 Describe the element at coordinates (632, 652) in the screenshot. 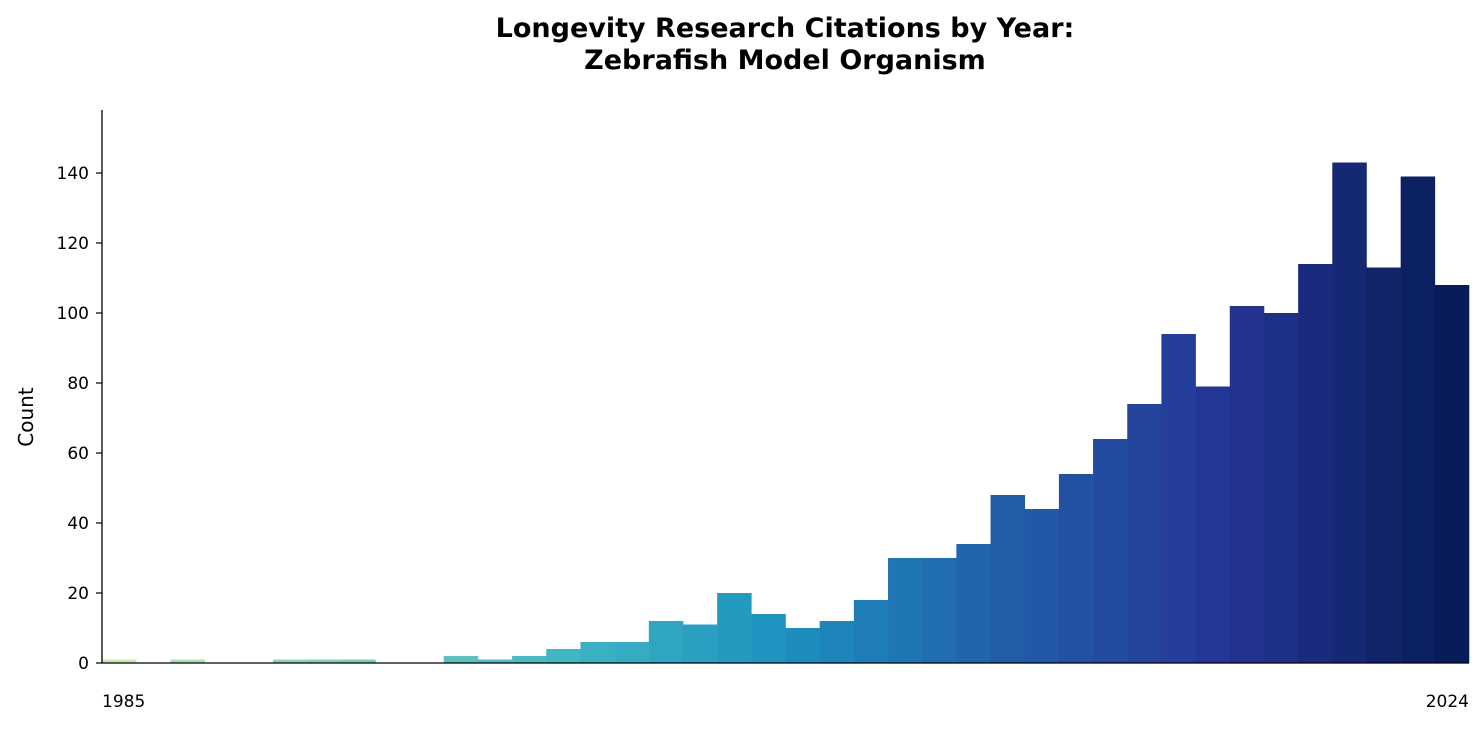

I see `bar-2000` at that location.